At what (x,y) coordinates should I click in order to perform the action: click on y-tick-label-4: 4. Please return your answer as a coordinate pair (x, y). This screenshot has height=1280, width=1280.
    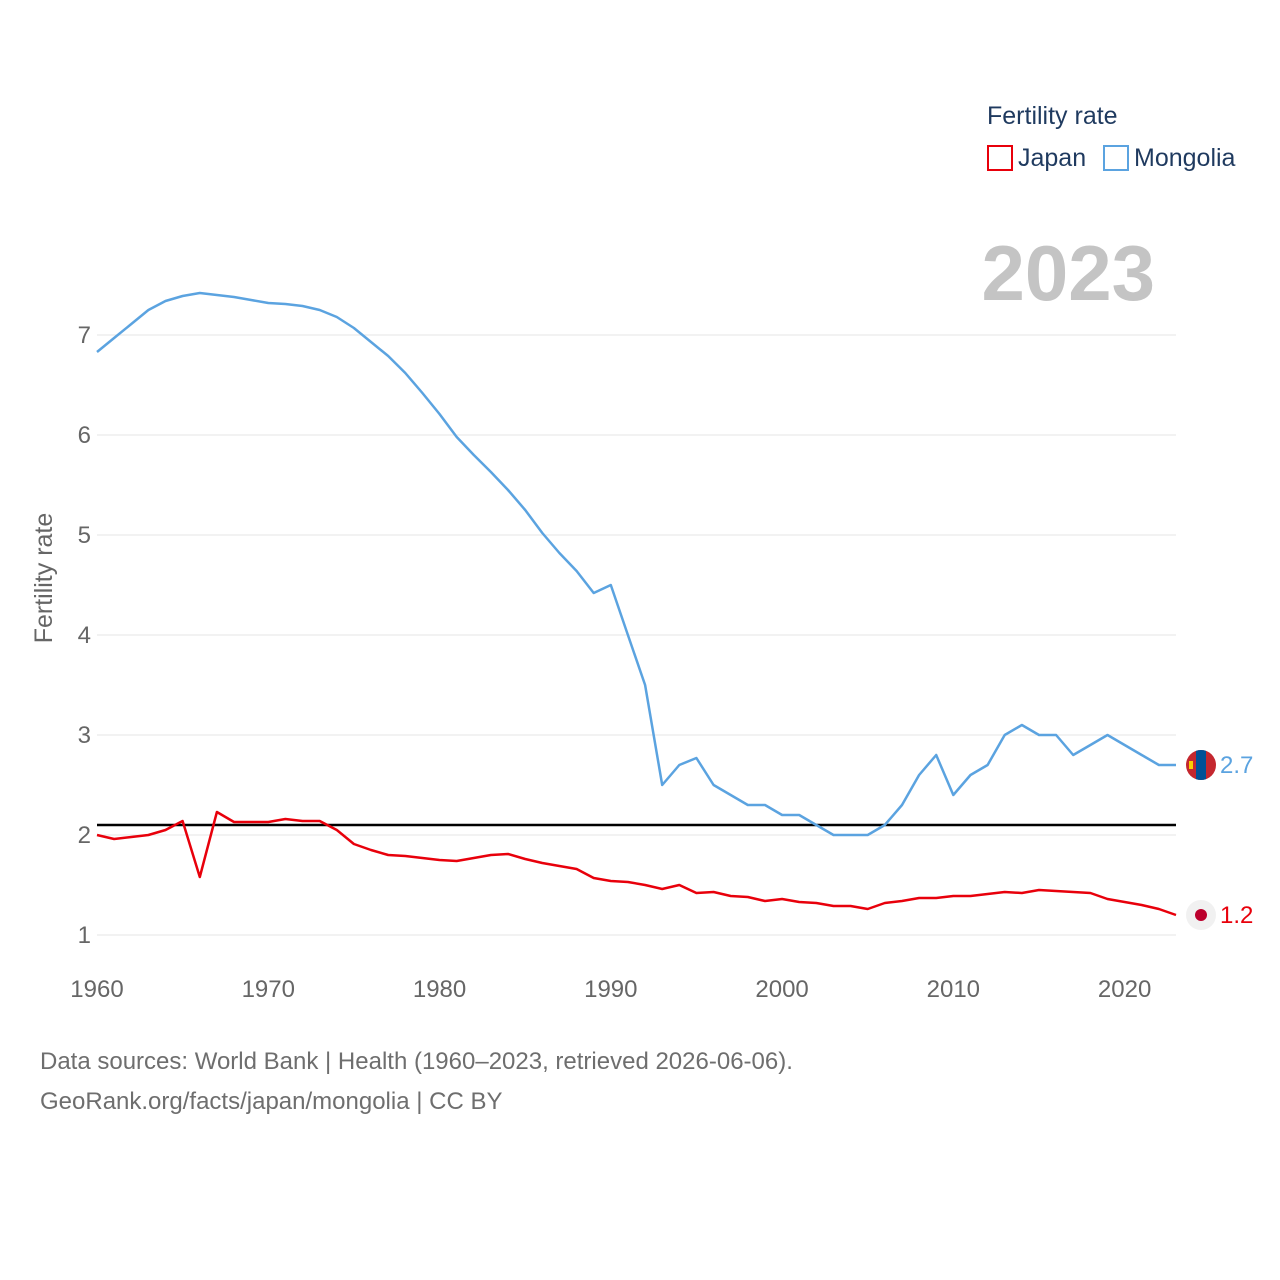
    Looking at the image, I should click on (84, 635).